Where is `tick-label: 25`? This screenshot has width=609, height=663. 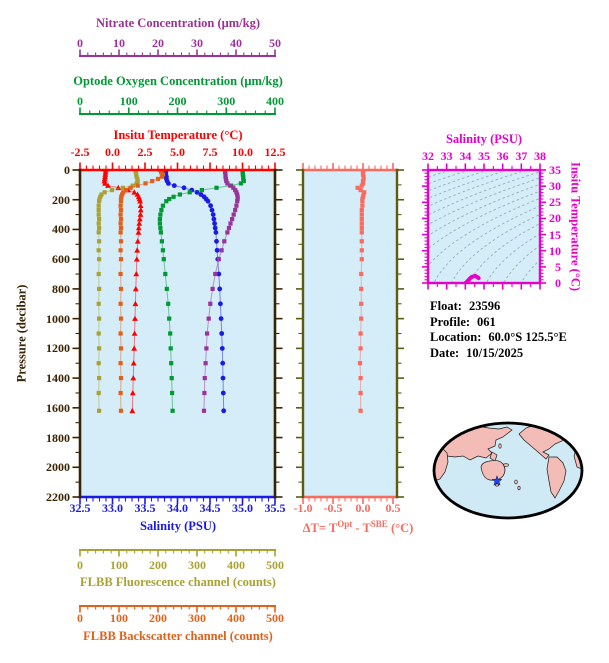 tick-label: 25 is located at coordinates (555, 202).